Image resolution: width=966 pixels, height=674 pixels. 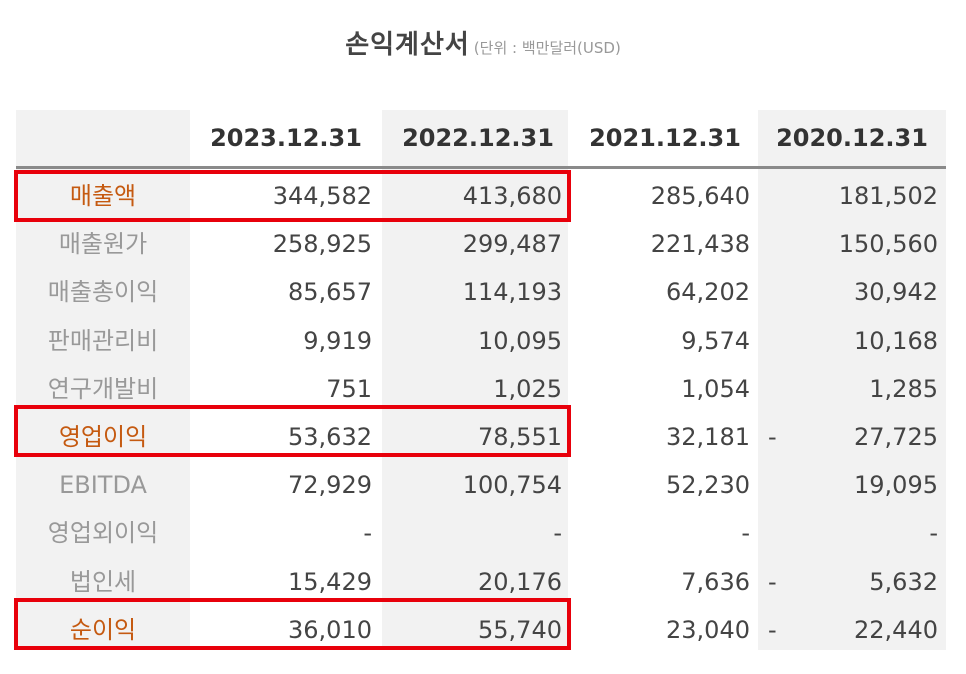 What do you see at coordinates (103, 244) in the screenshot?
I see `row-label: 매출원가` at bounding box center [103, 244].